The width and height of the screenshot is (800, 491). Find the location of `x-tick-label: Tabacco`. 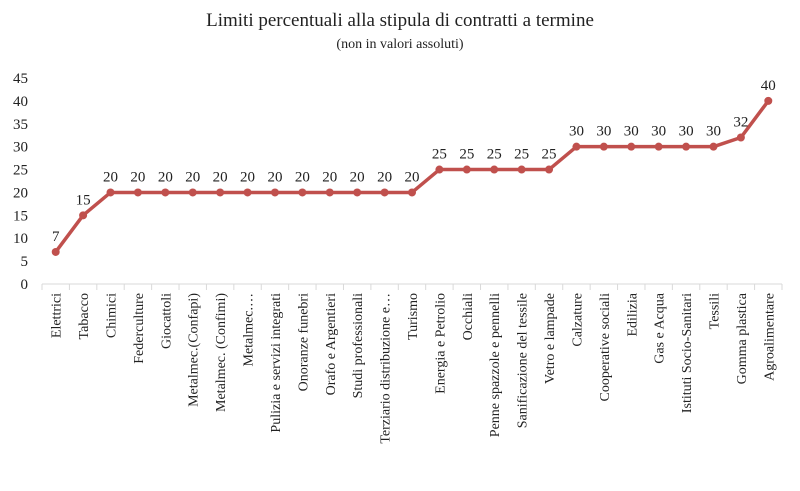

x-tick-label: Tabacco is located at coordinates (84, 316).